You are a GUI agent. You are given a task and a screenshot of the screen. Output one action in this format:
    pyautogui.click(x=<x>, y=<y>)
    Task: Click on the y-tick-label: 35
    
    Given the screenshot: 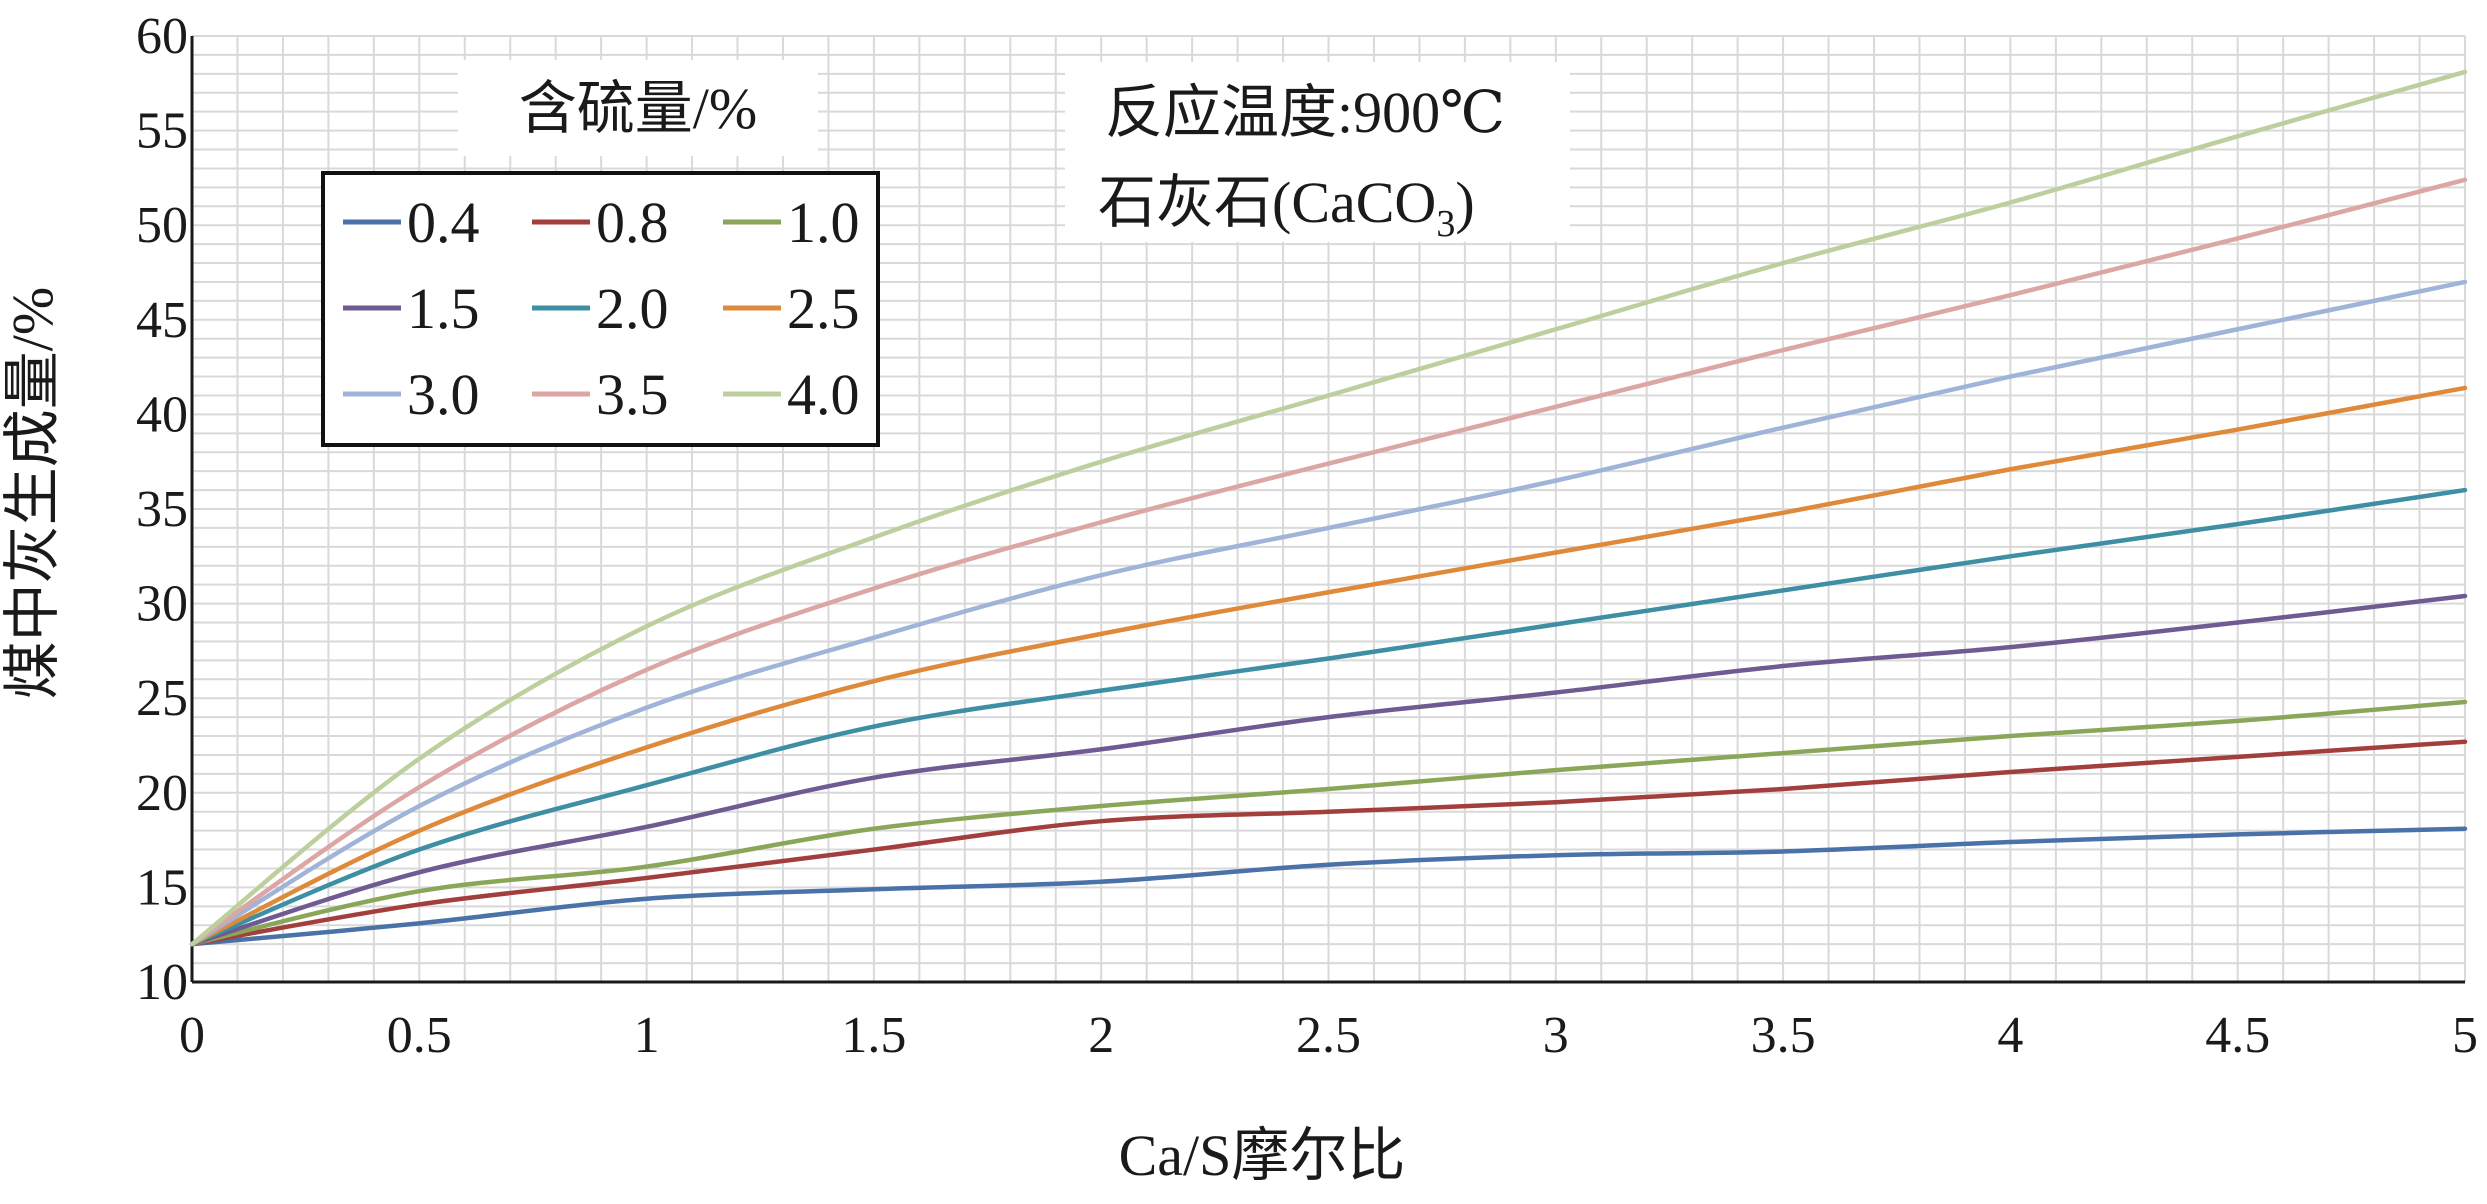 What is the action you would take?
    pyautogui.click(x=162, y=509)
    